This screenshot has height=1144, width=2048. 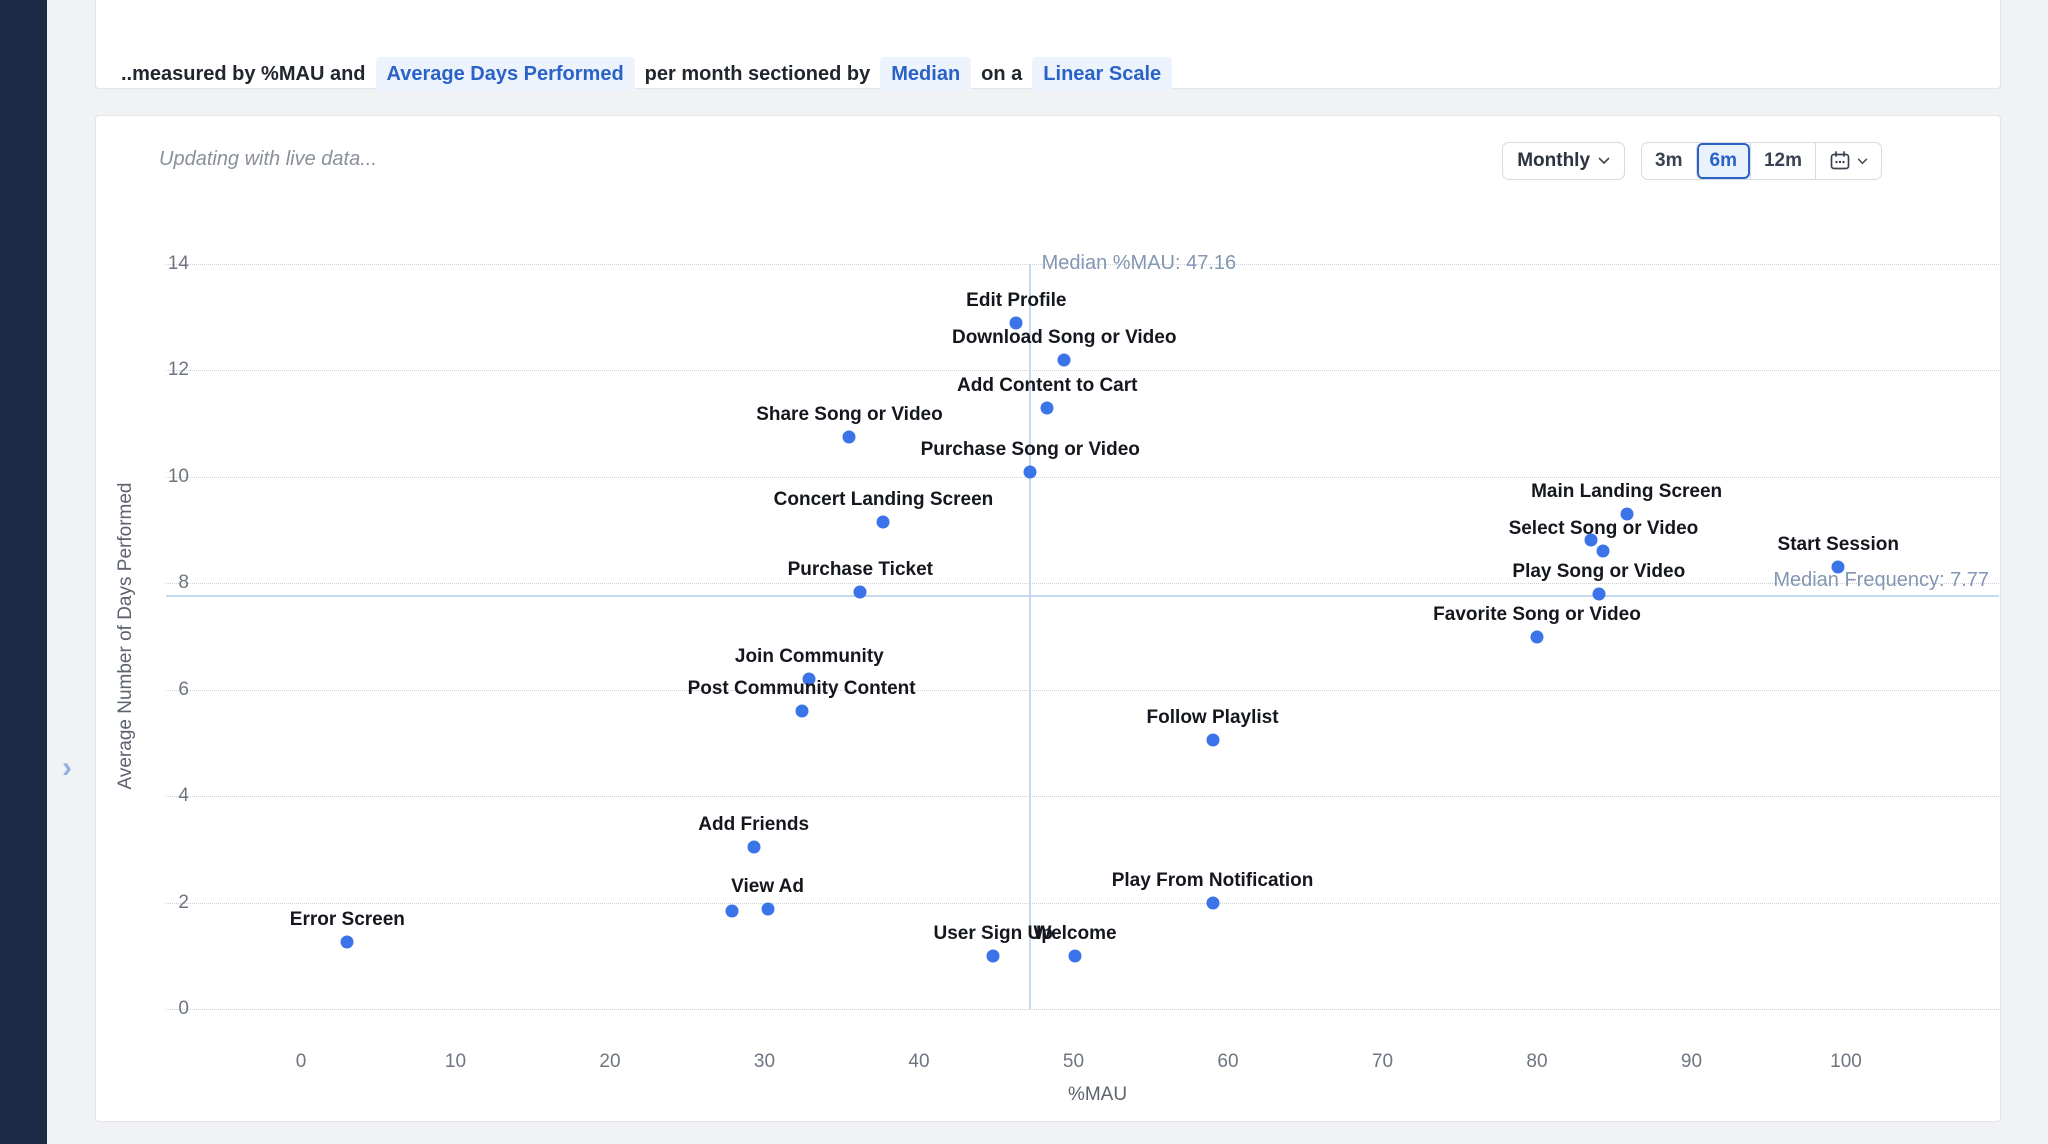 What do you see at coordinates (243, 73) in the screenshot?
I see `measured-by-text: ..measured by %MAU and` at bounding box center [243, 73].